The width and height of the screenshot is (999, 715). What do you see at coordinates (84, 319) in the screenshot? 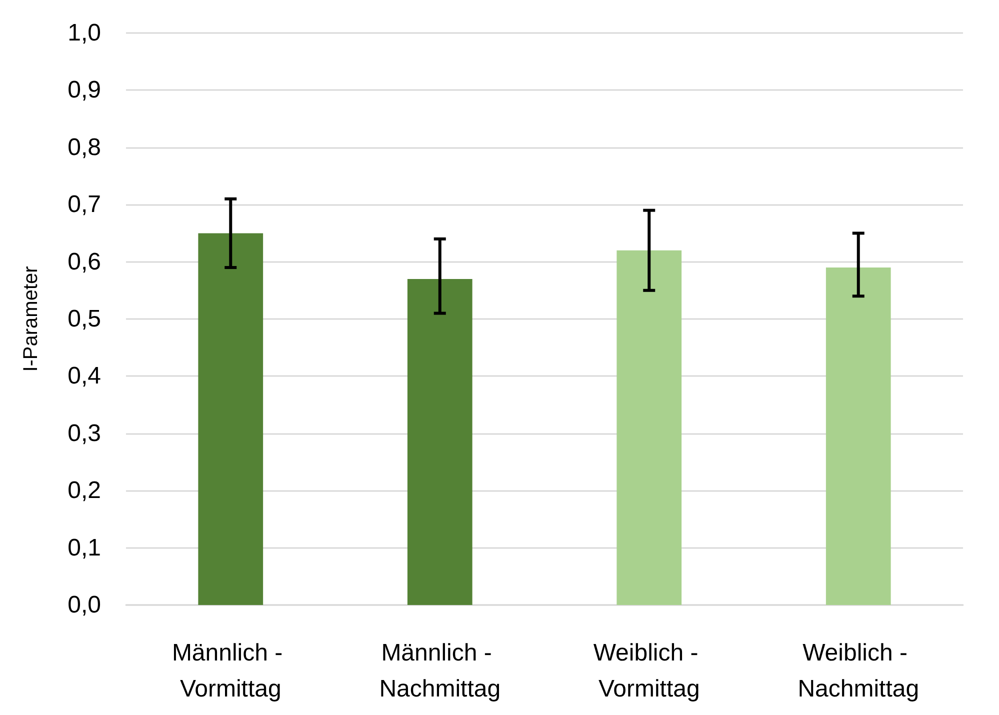
I see `y-tick-label: 0,5` at bounding box center [84, 319].